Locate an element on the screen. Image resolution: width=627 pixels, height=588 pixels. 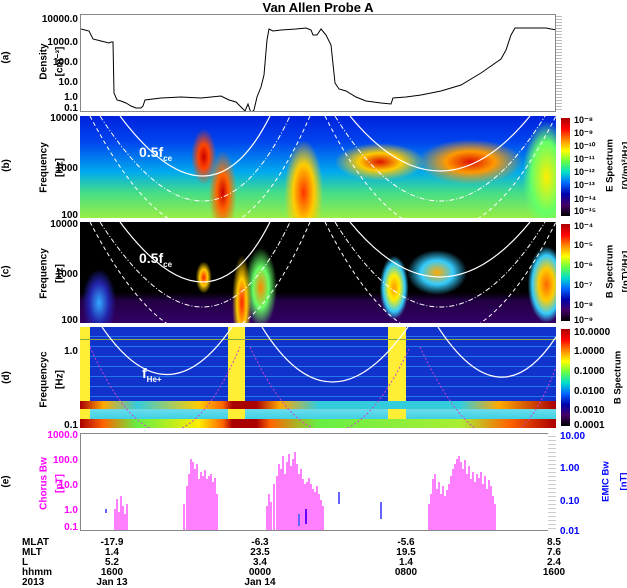
wave-amplitude-plot is located at coordinates (318, 482).